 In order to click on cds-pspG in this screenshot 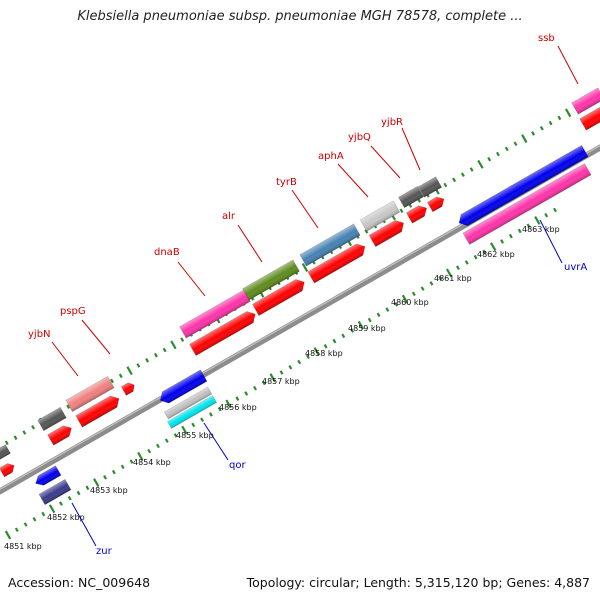, I will do `click(98, 410)`.